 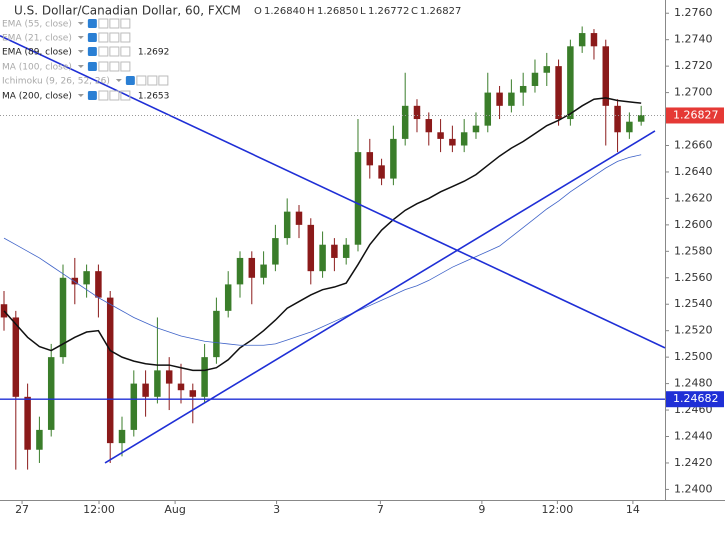 I want to click on indicator-name: EMA (89, close), so click(x=37, y=53).